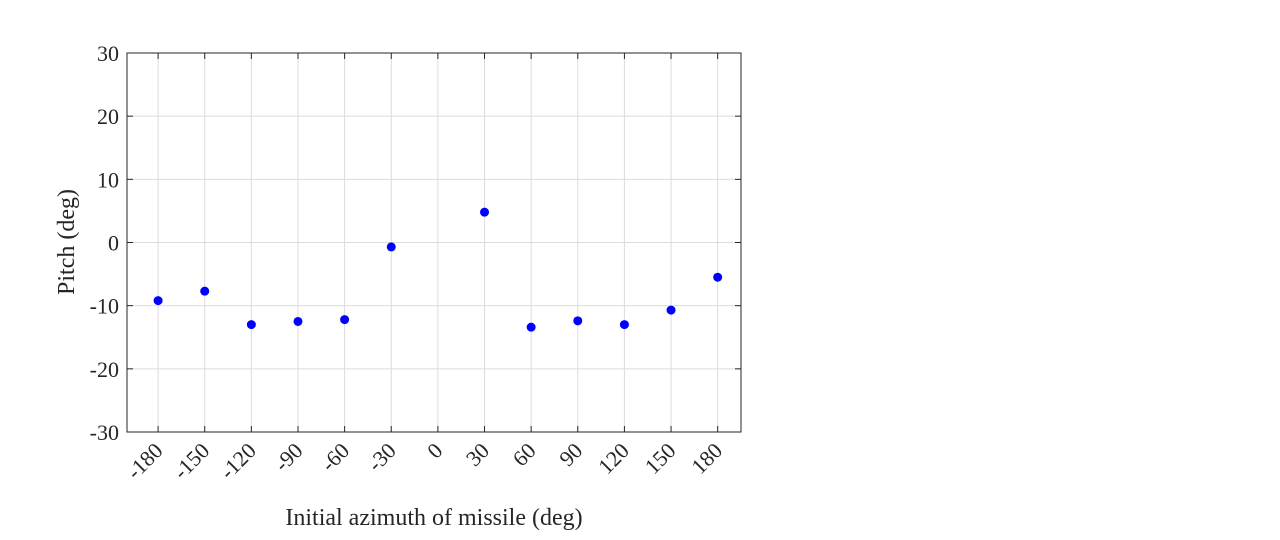 This screenshot has width=1280, height=540. What do you see at coordinates (113, 243) in the screenshot?
I see `y-tick-label: 0` at bounding box center [113, 243].